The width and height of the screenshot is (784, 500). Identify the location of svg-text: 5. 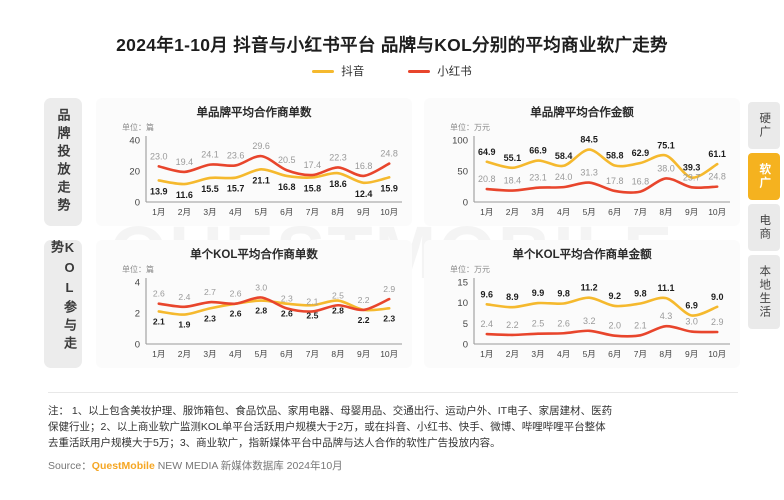
(465, 324).